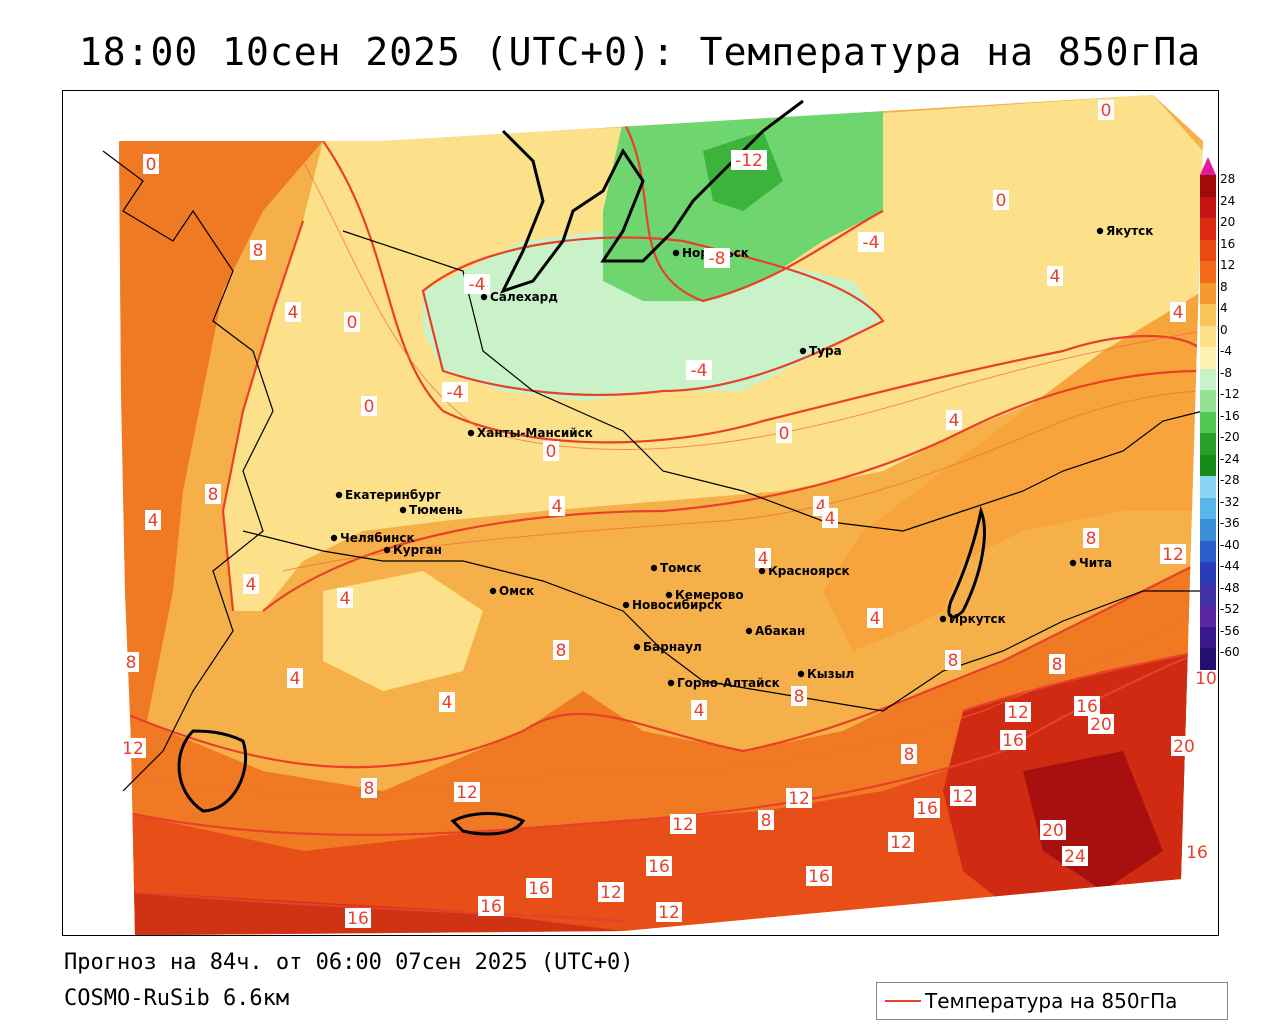  I want to click on isotherm-label: 20, so click(1184, 746).